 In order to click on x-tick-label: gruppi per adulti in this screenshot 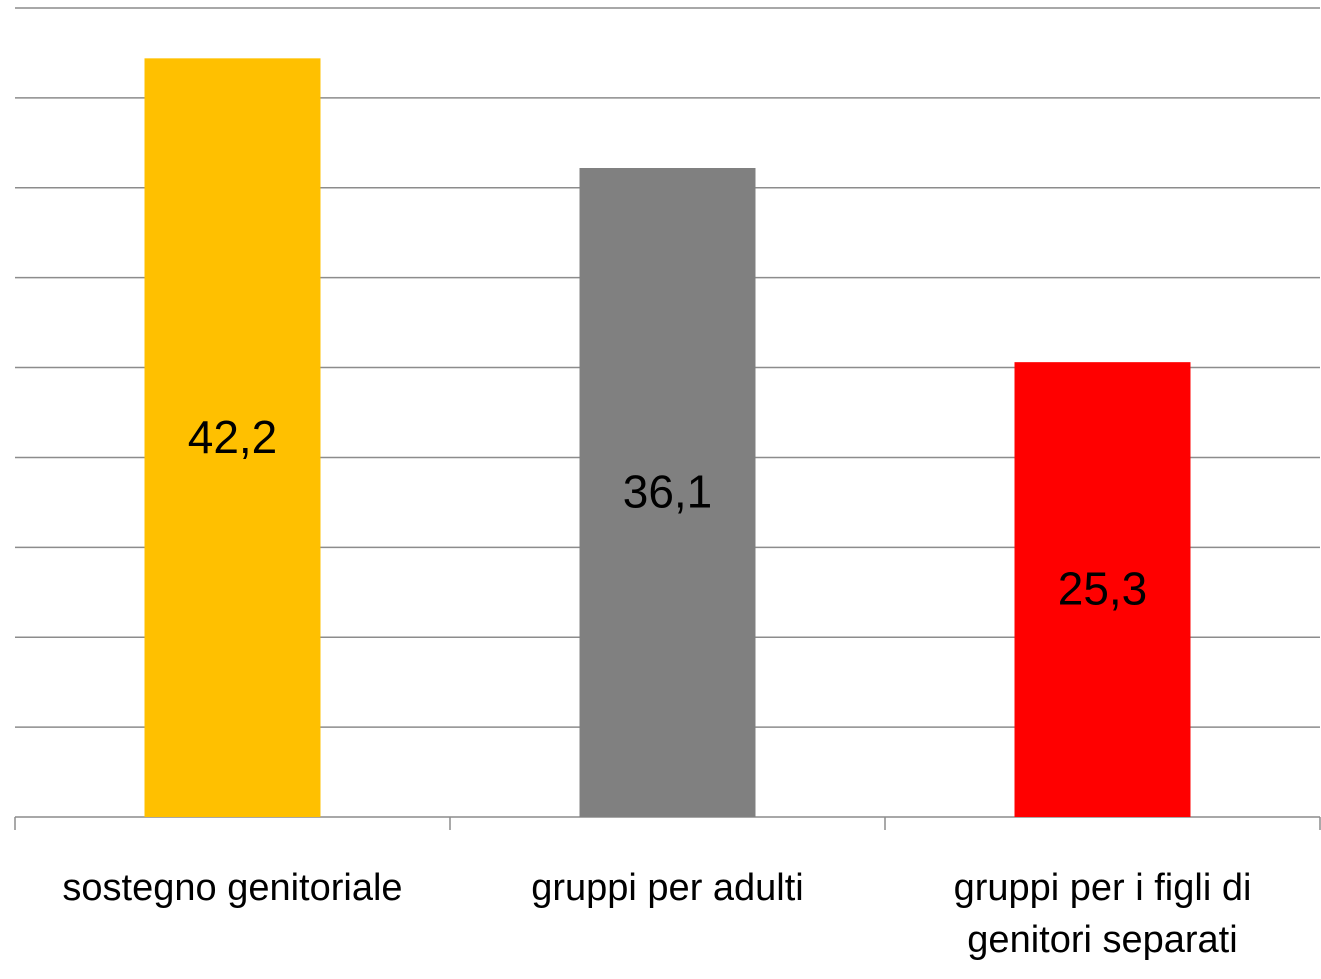, I will do `click(667, 888)`.